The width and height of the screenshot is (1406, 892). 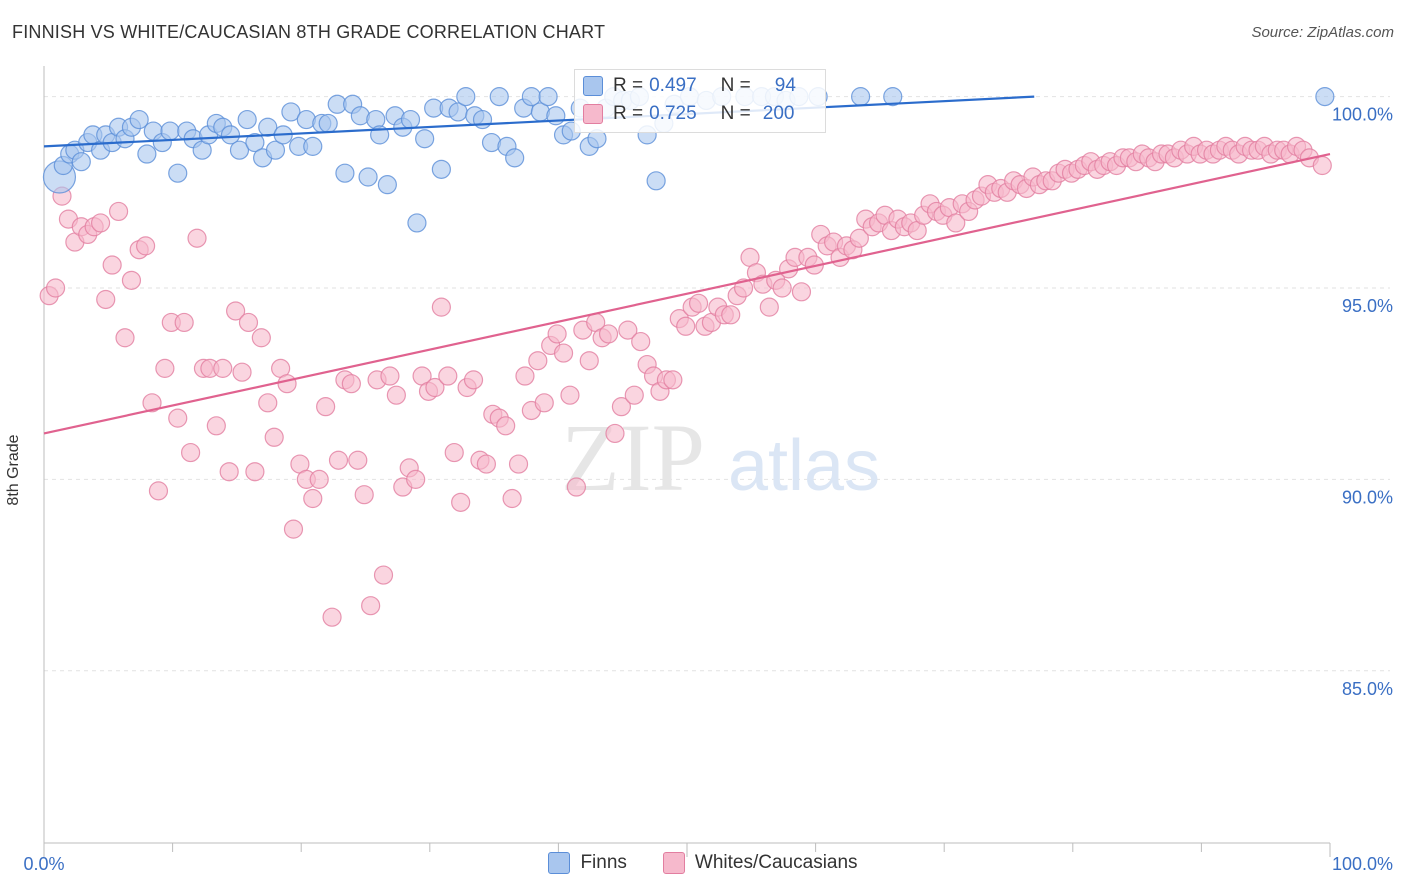 I want to click on legend-label-finns: Finns, so click(x=603, y=862).